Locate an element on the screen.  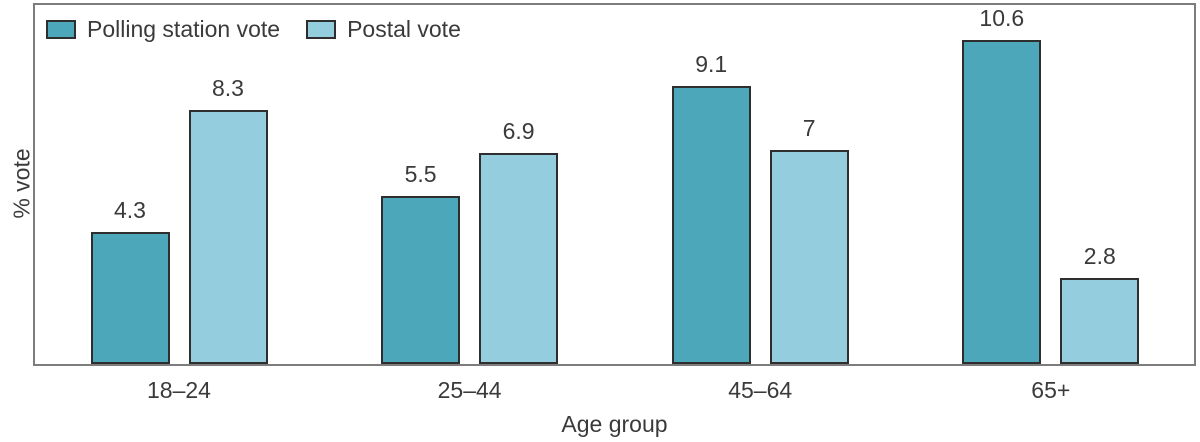
x-axis-title: Age group is located at coordinates (614, 424).